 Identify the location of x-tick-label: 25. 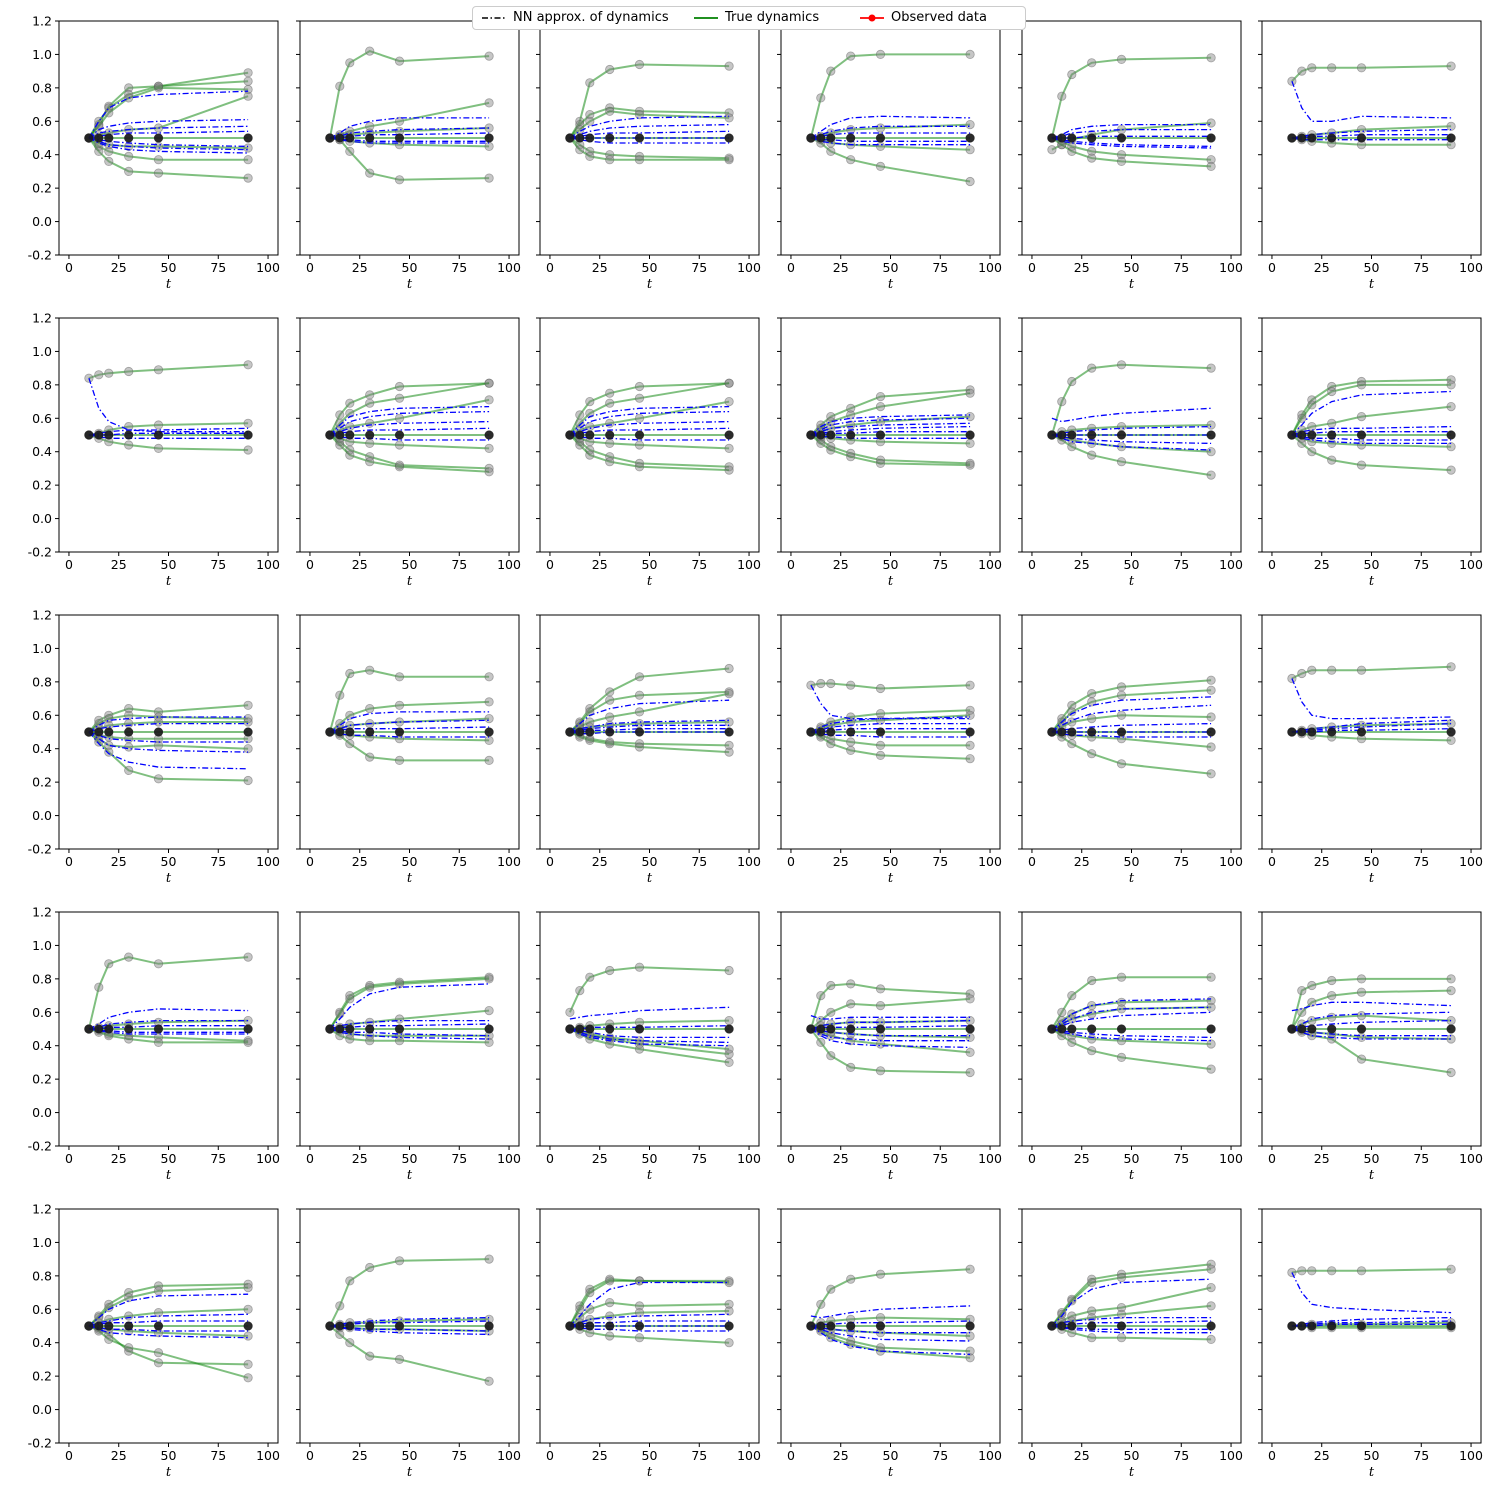
(600, 267).